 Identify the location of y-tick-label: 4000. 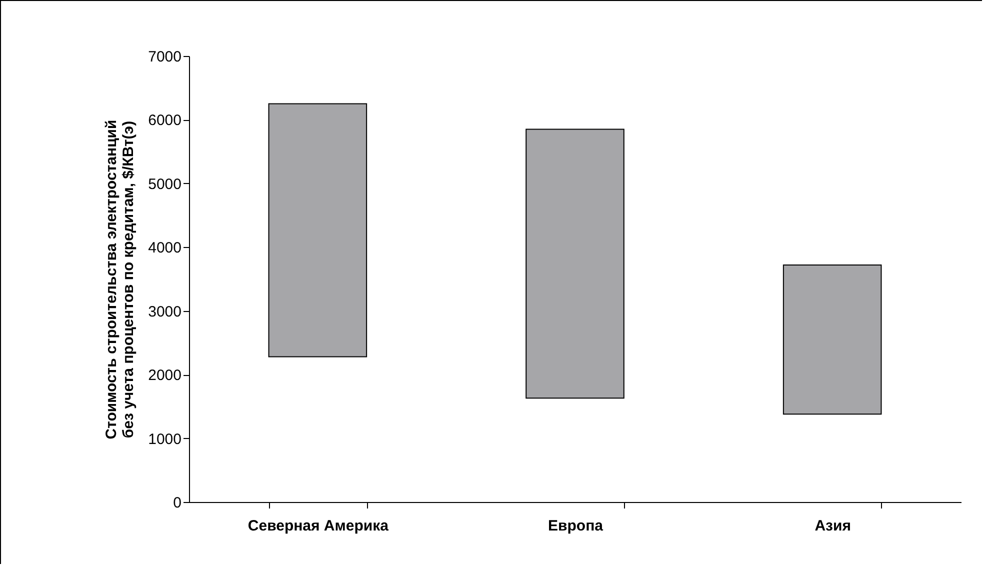
(165, 248).